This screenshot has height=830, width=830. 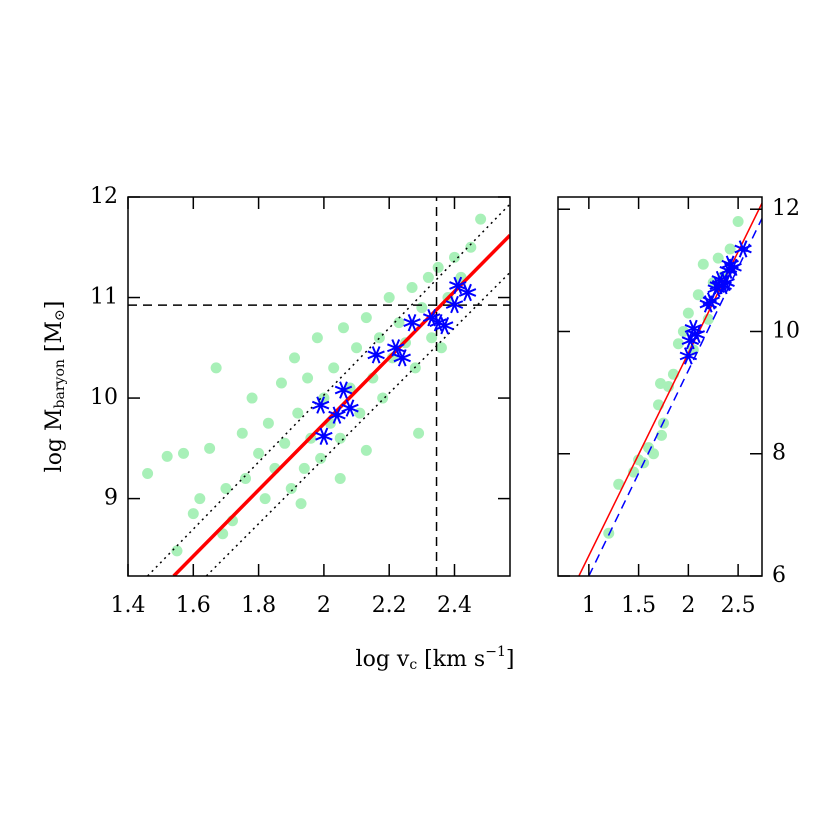 I want to click on y-axis-label-part: baryon, so click(x=60, y=383).